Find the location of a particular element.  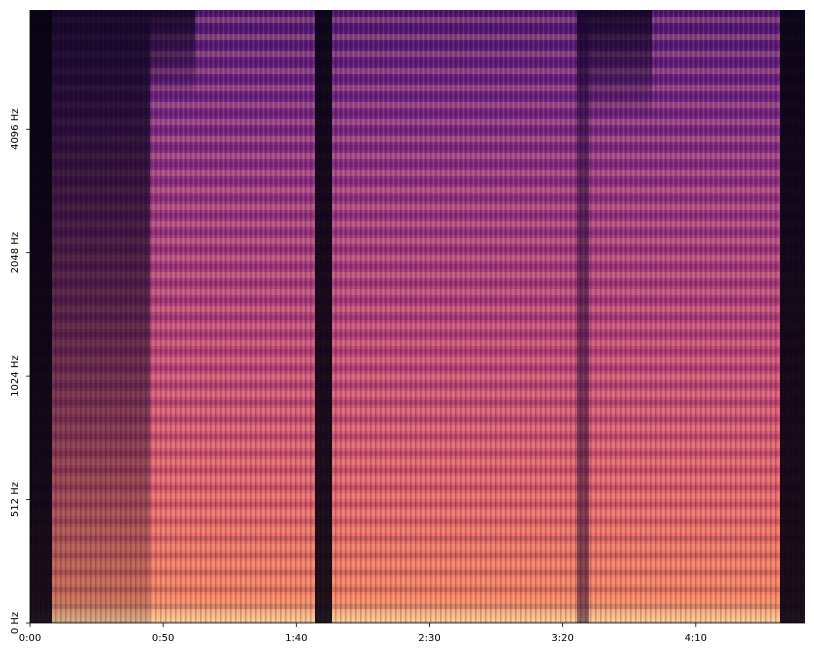

x-tick-label: 0:00 is located at coordinates (30, 638).